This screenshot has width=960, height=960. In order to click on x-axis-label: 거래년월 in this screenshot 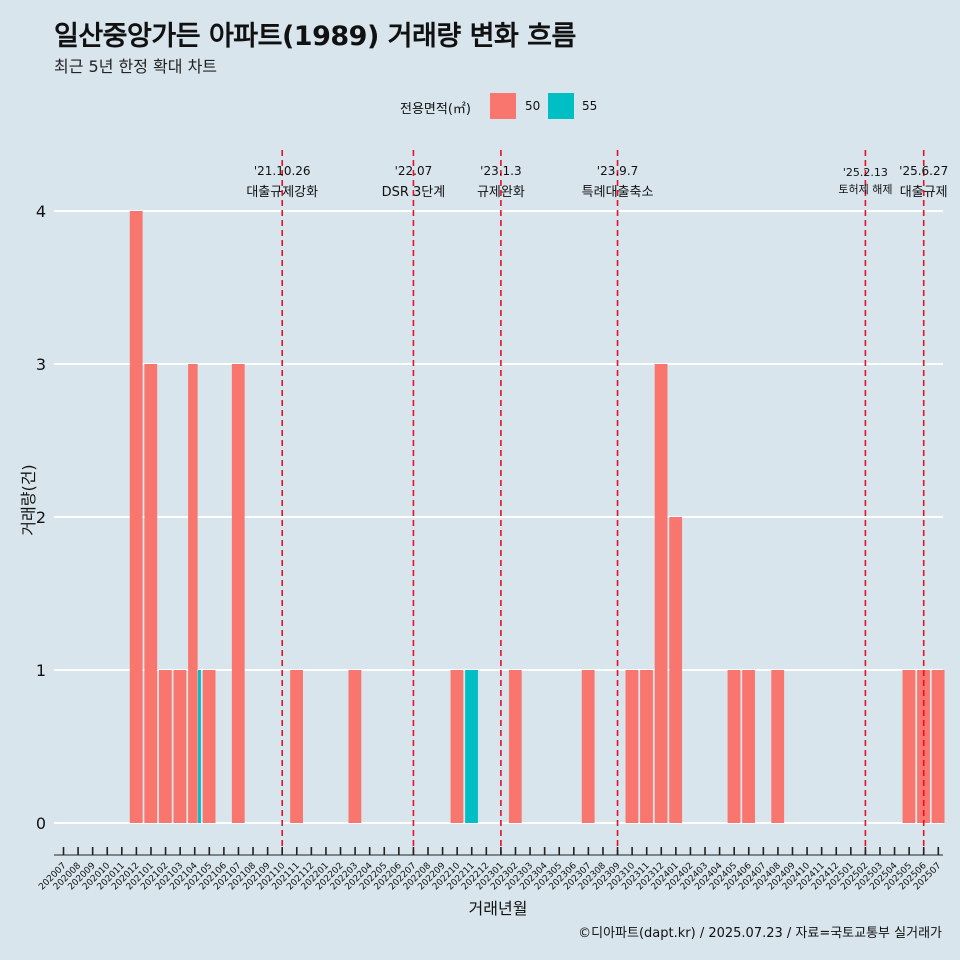, I will do `click(498, 908)`.